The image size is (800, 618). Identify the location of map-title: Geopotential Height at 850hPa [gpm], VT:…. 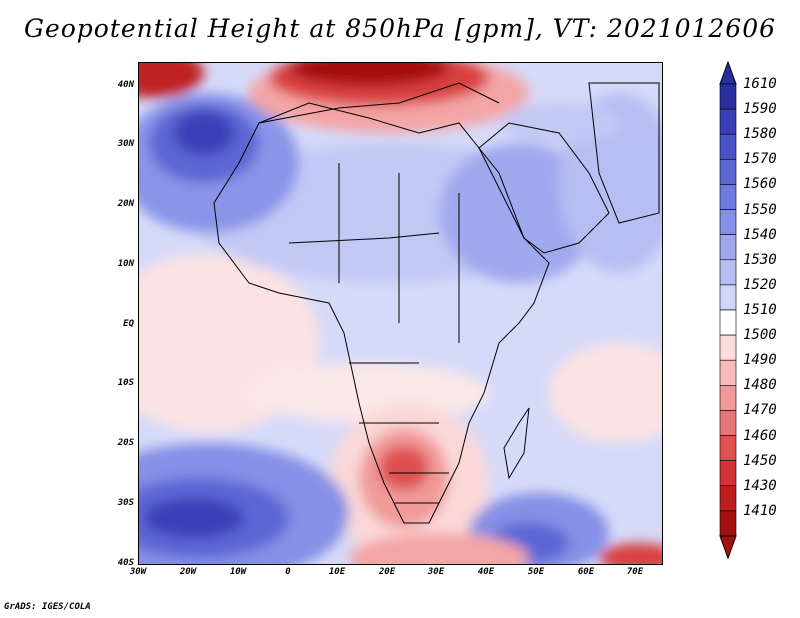
(400, 28).